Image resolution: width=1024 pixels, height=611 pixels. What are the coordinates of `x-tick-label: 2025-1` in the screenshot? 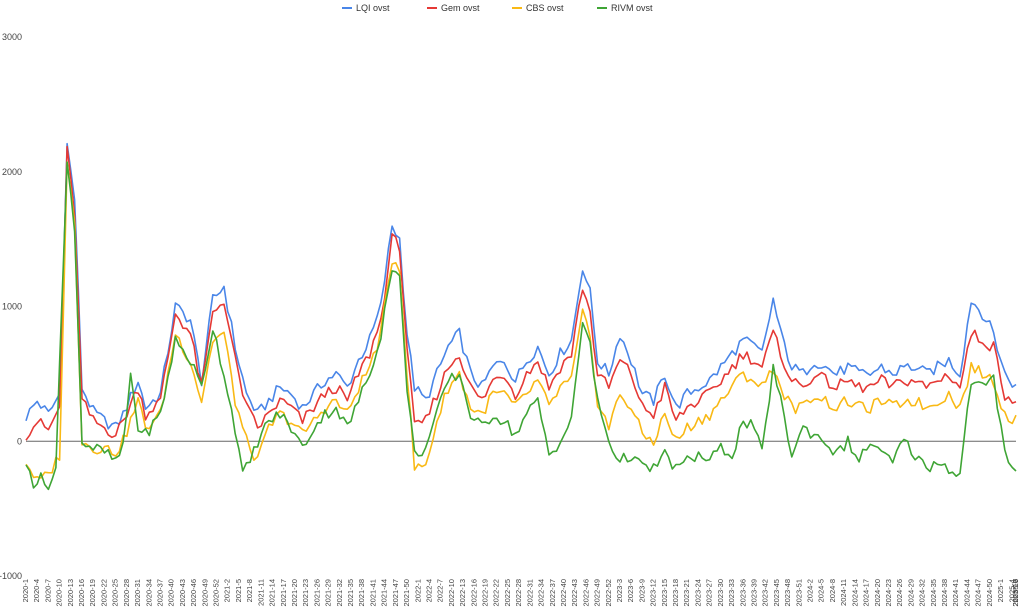 It's located at (1000, 590).